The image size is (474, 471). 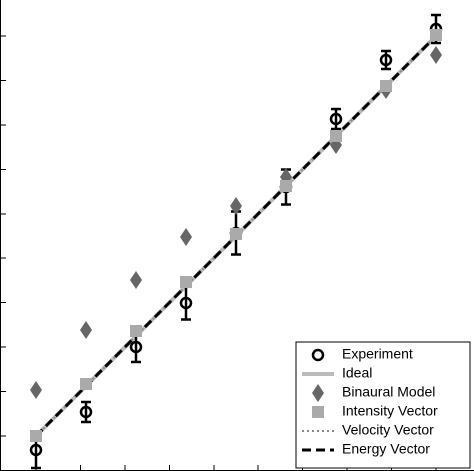 What do you see at coordinates (357, 373) in the screenshot?
I see `legend-label: Ideal` at bounding box center [357, 373].